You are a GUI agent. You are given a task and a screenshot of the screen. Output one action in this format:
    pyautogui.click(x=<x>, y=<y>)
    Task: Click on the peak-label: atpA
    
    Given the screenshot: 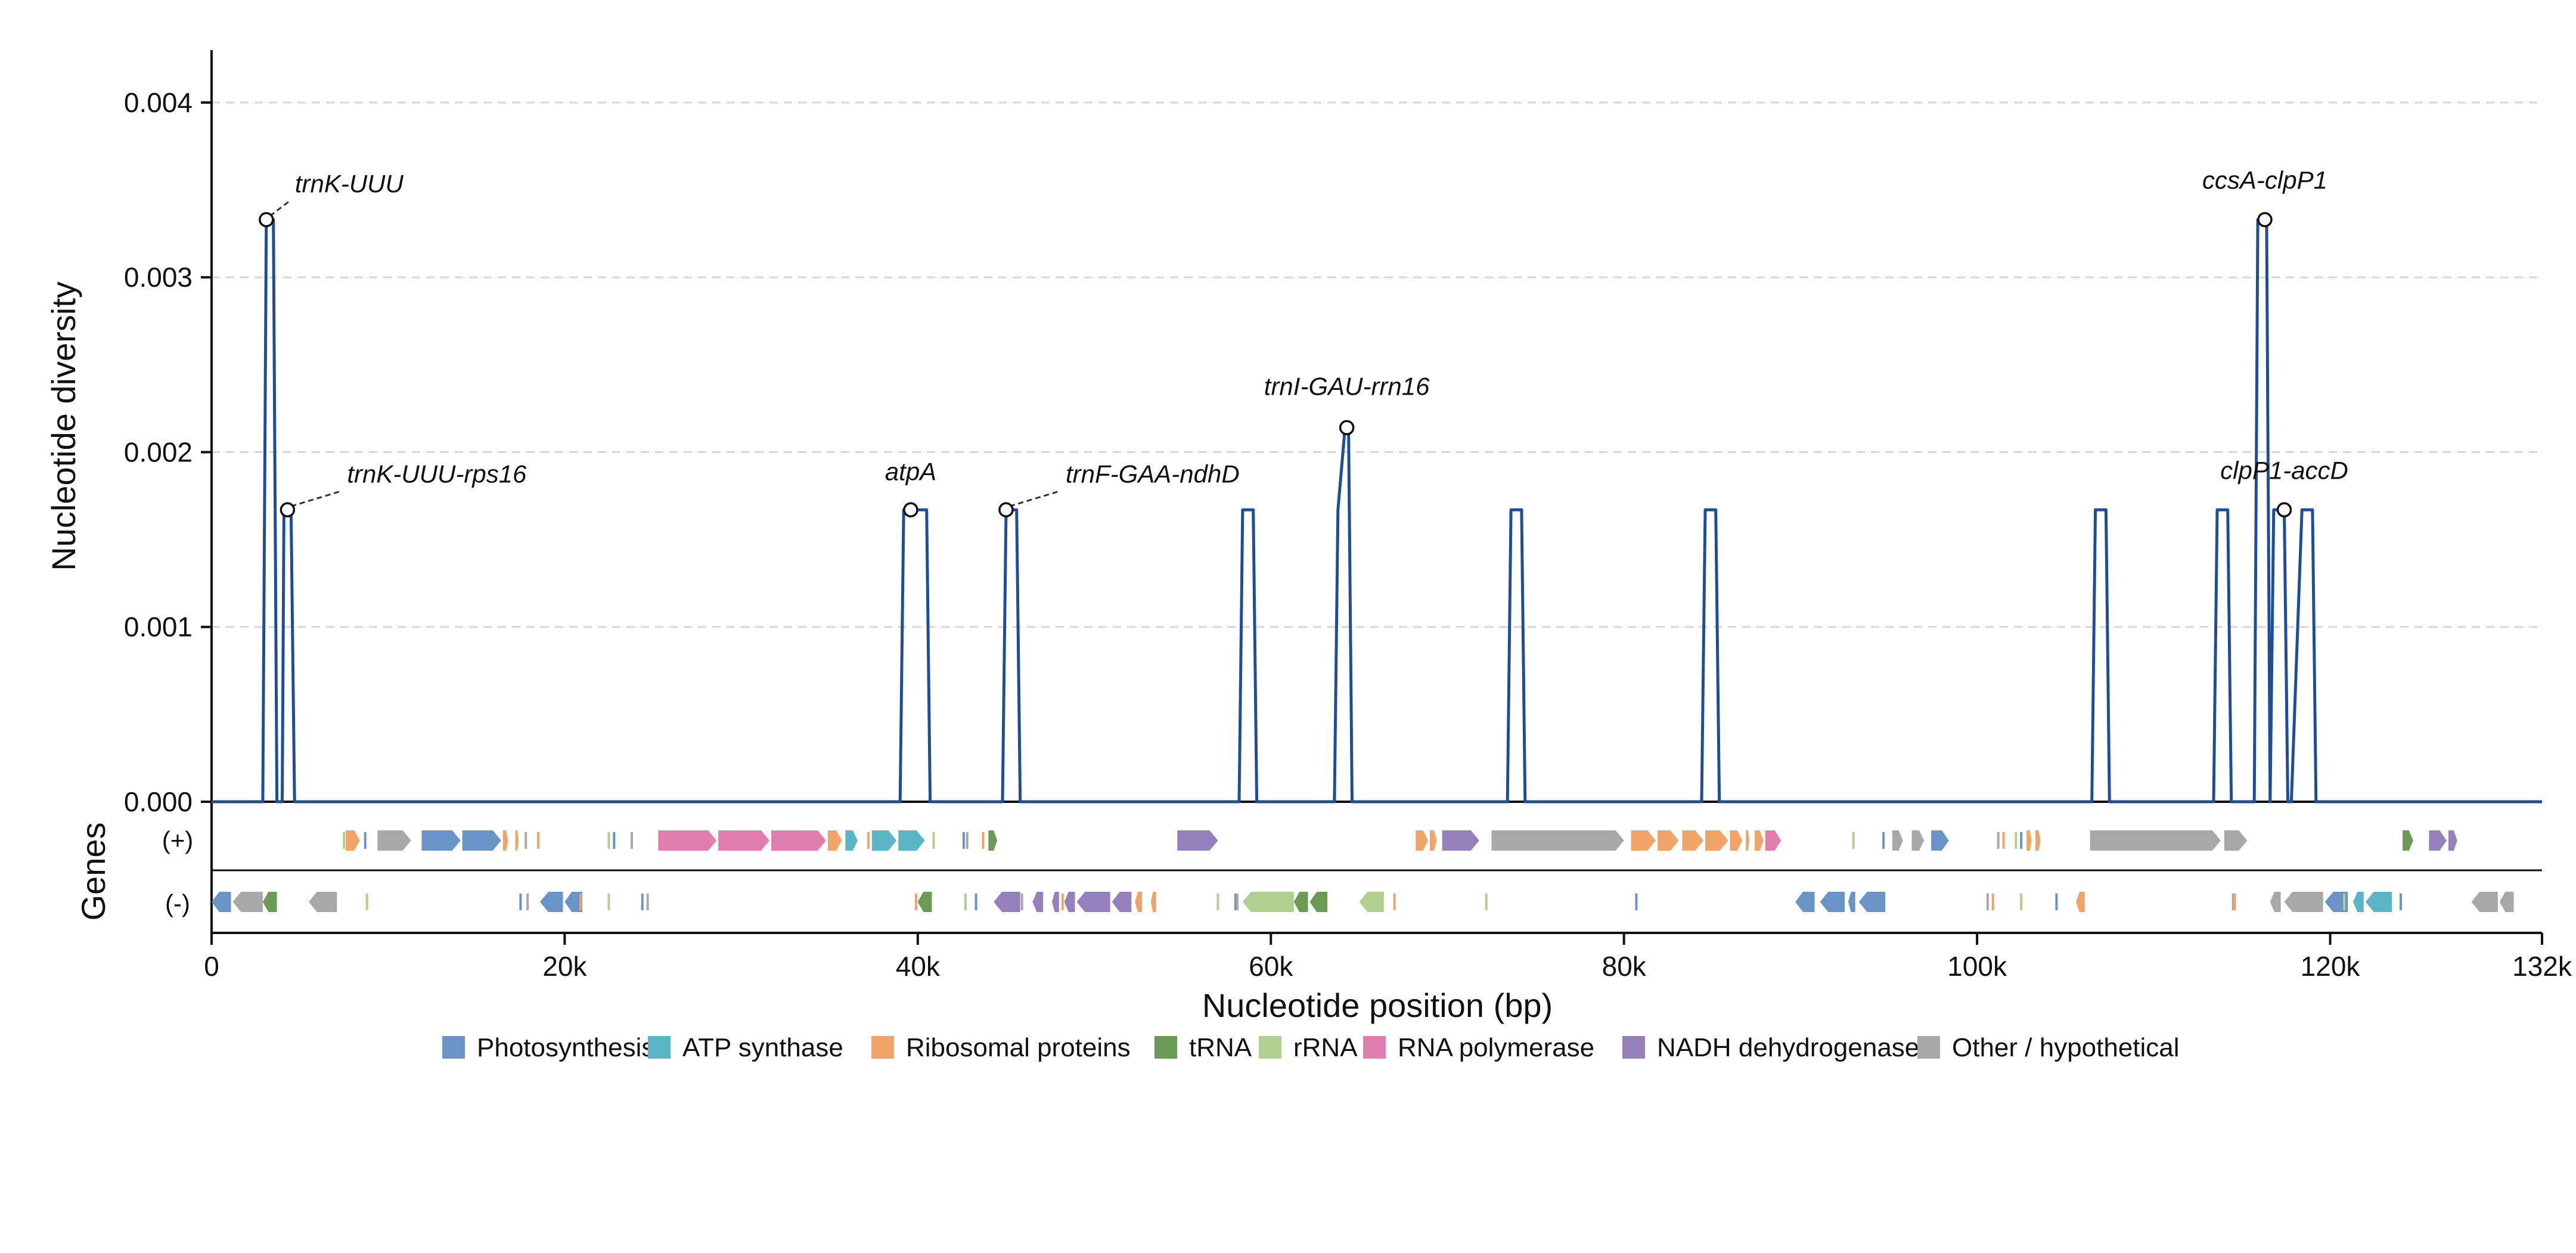 What is the action you would take?
    pyautogui.click(x=911, y=471)
    